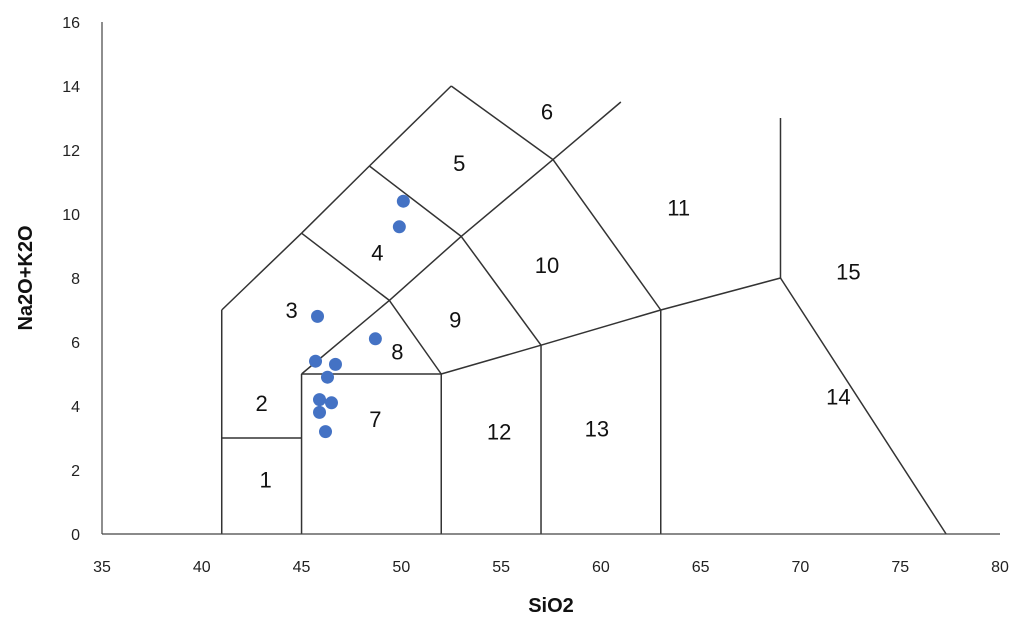 This screenshot has width=1020, height=625. What do you see at coordinates (75, 343) in the screenshot?
I see `y-tick-label: 6` at bounding box center [75, 343].